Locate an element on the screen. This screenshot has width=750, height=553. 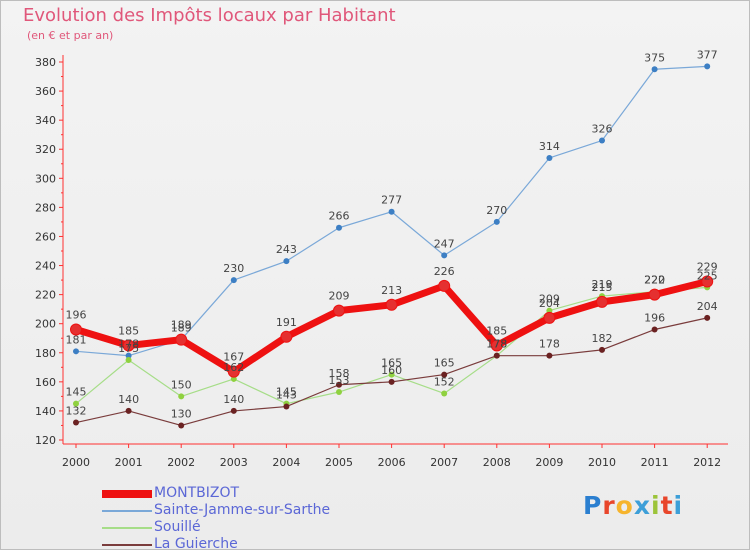
data-label: 181 is located at coordinates (76, 339).